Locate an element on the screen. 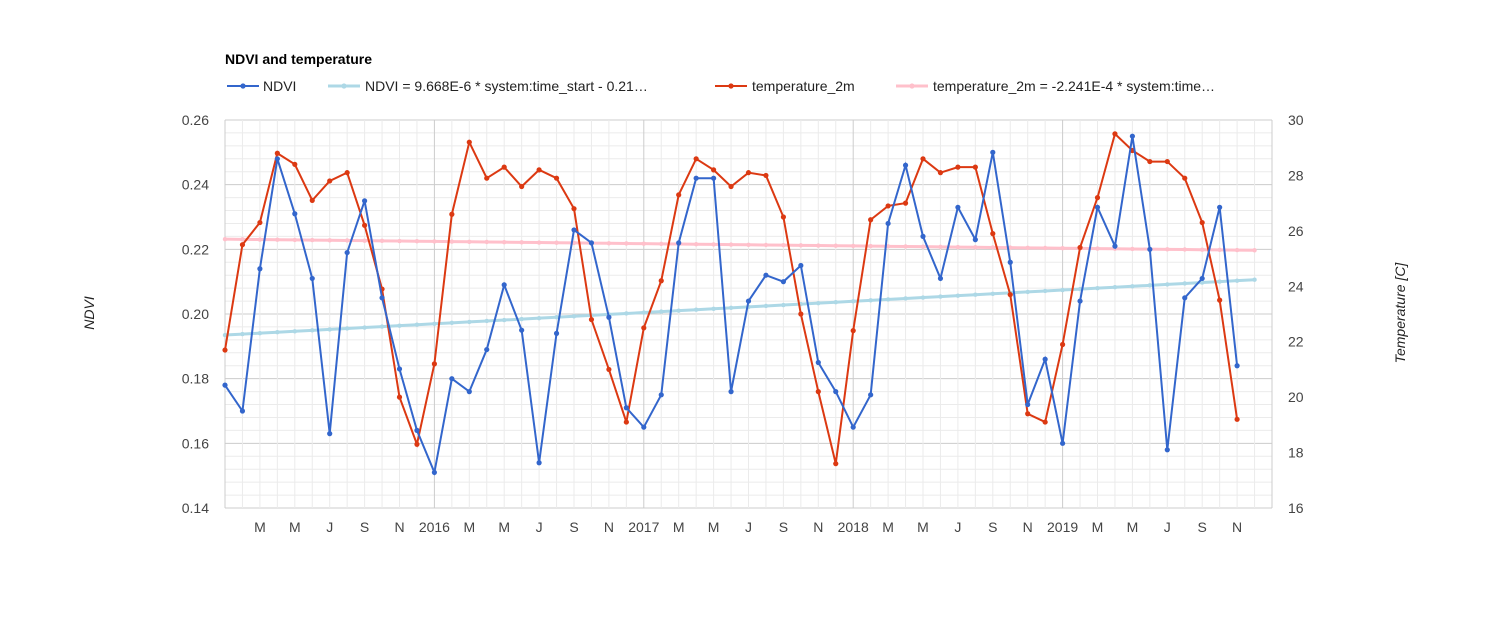 This screenshot has width=1496, height=629. legend-item-ndvi: NDVI is located at coordinates (261, 86).